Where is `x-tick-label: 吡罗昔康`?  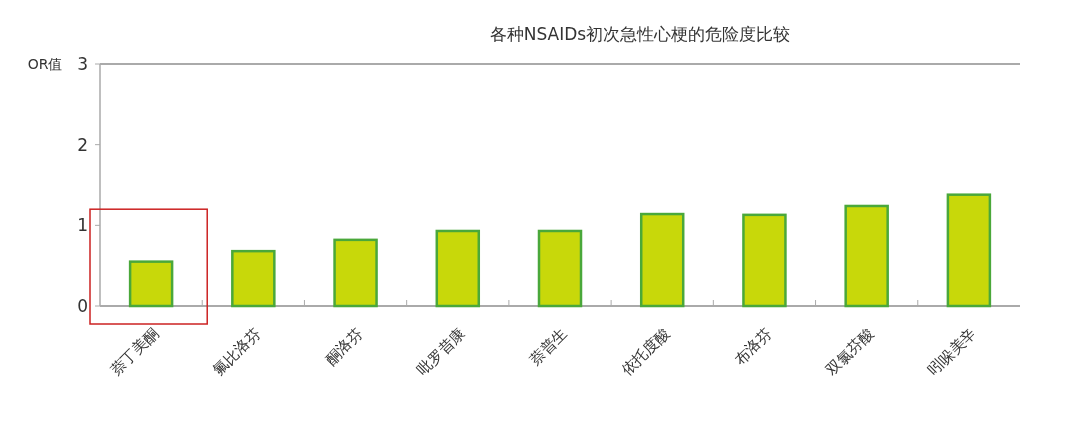
x-tick-label: 吡罗昔康 is located at coordinates (441, 352).